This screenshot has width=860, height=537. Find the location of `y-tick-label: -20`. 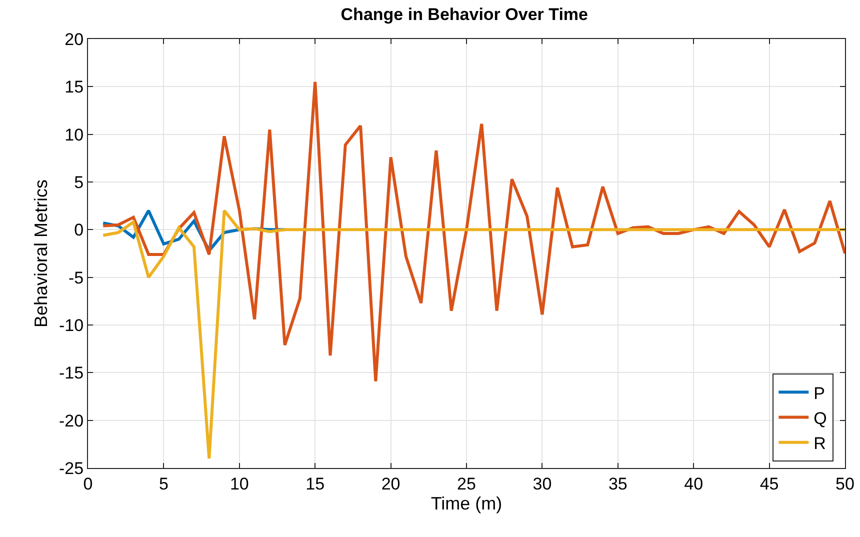

y-tick-label: -20 is located at coordinates (71, 420).